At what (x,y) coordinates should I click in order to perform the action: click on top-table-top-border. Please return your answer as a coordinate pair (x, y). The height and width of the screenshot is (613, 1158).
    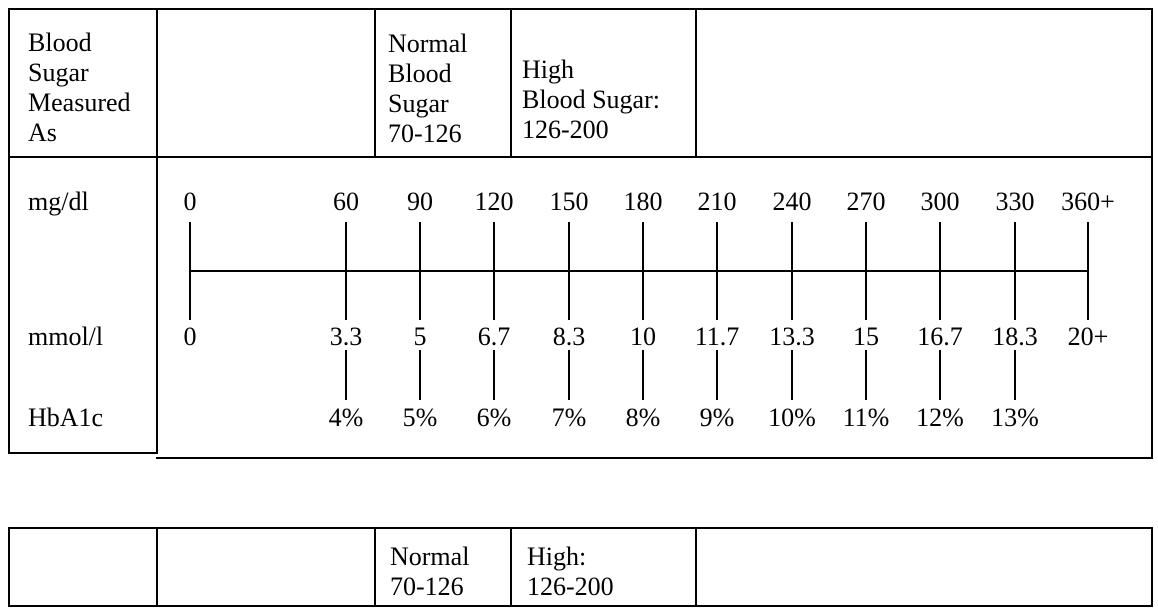
    Looking at the image, I should click on (580, 9).